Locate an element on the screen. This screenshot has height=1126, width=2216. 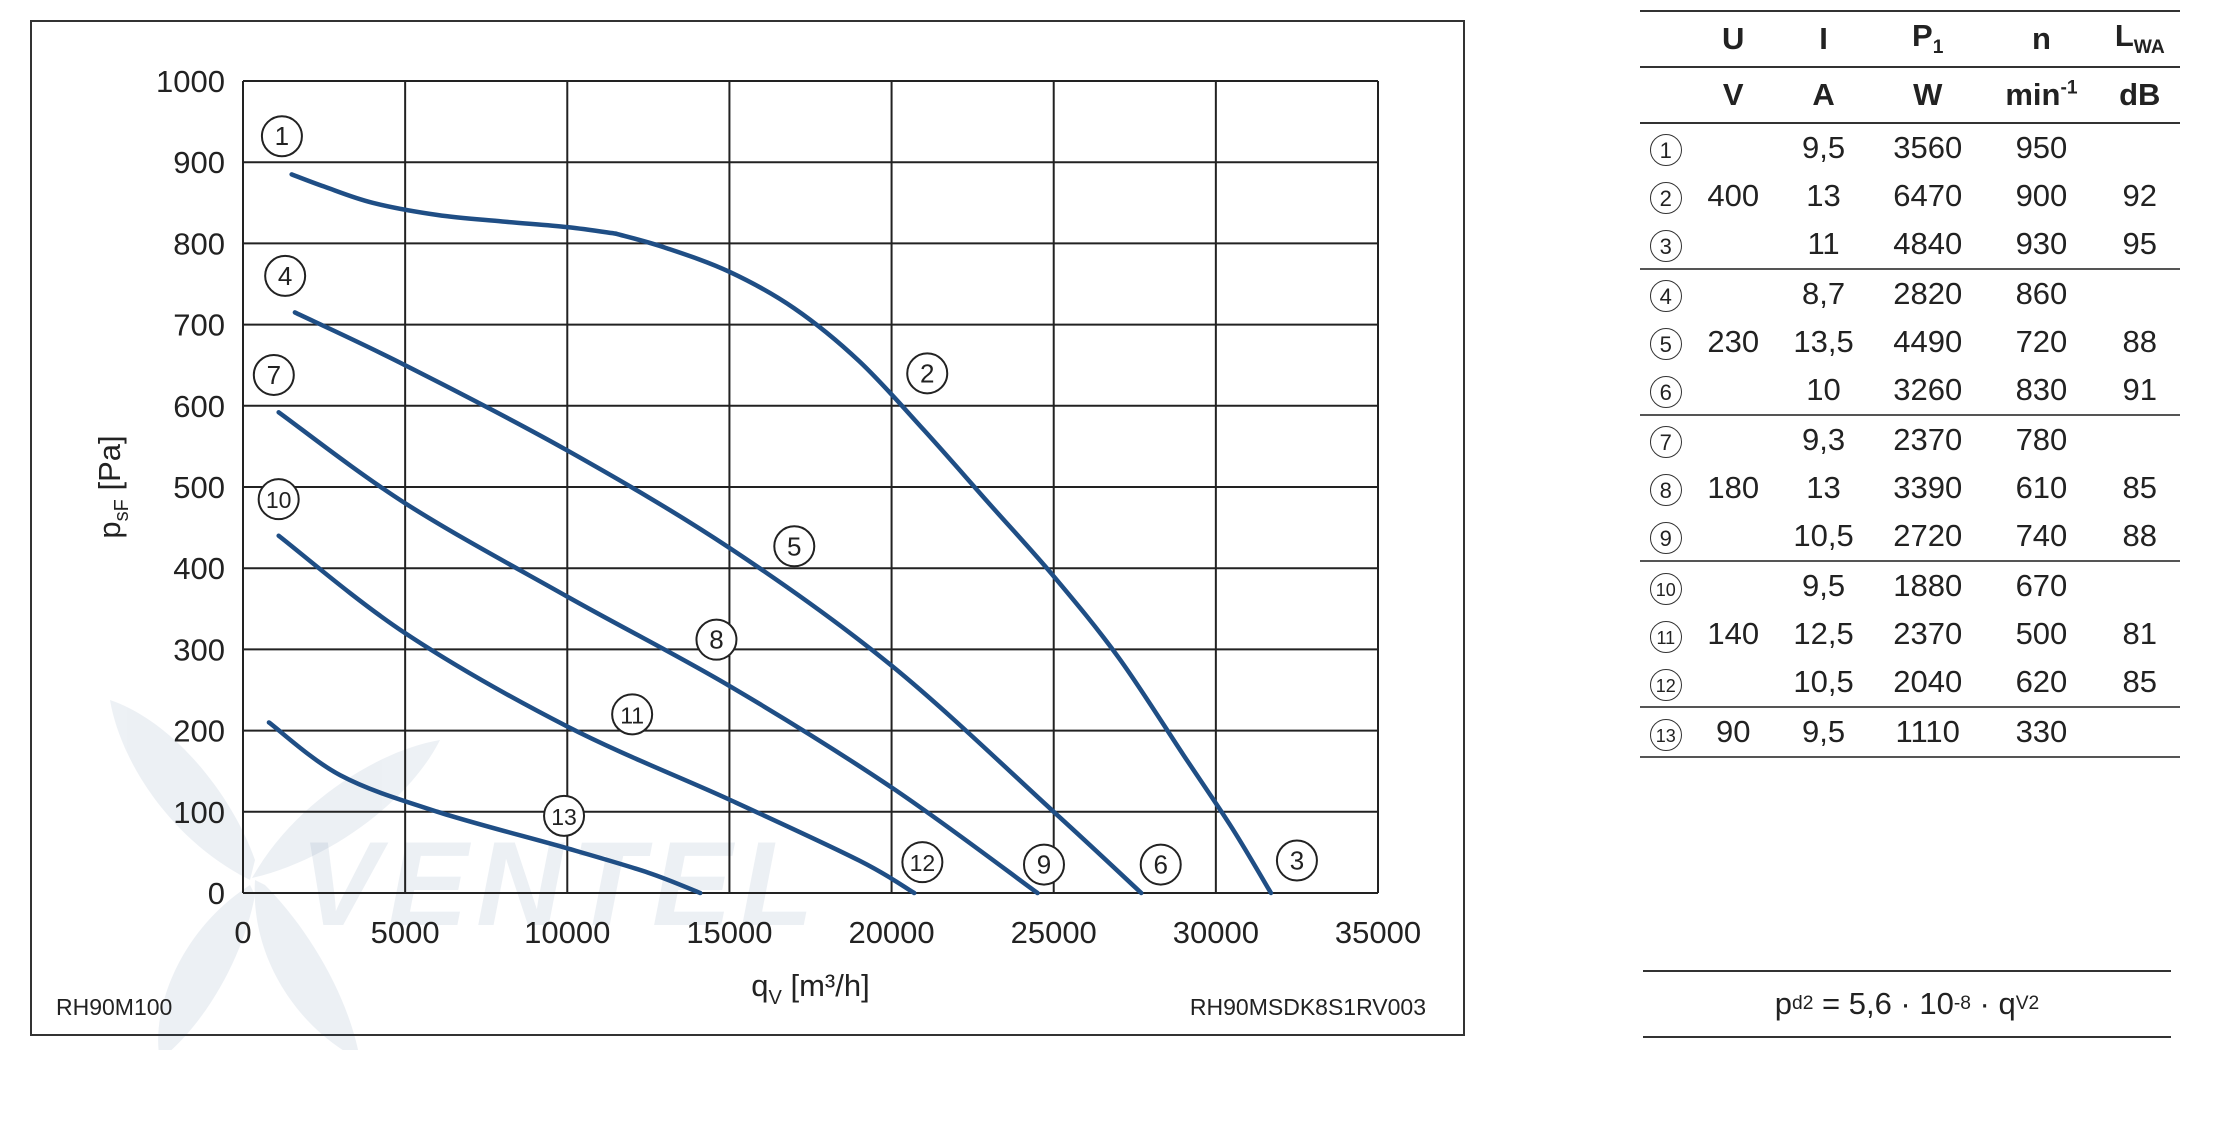
cell-I: 13,5 is located at coordinates (1823, 341).